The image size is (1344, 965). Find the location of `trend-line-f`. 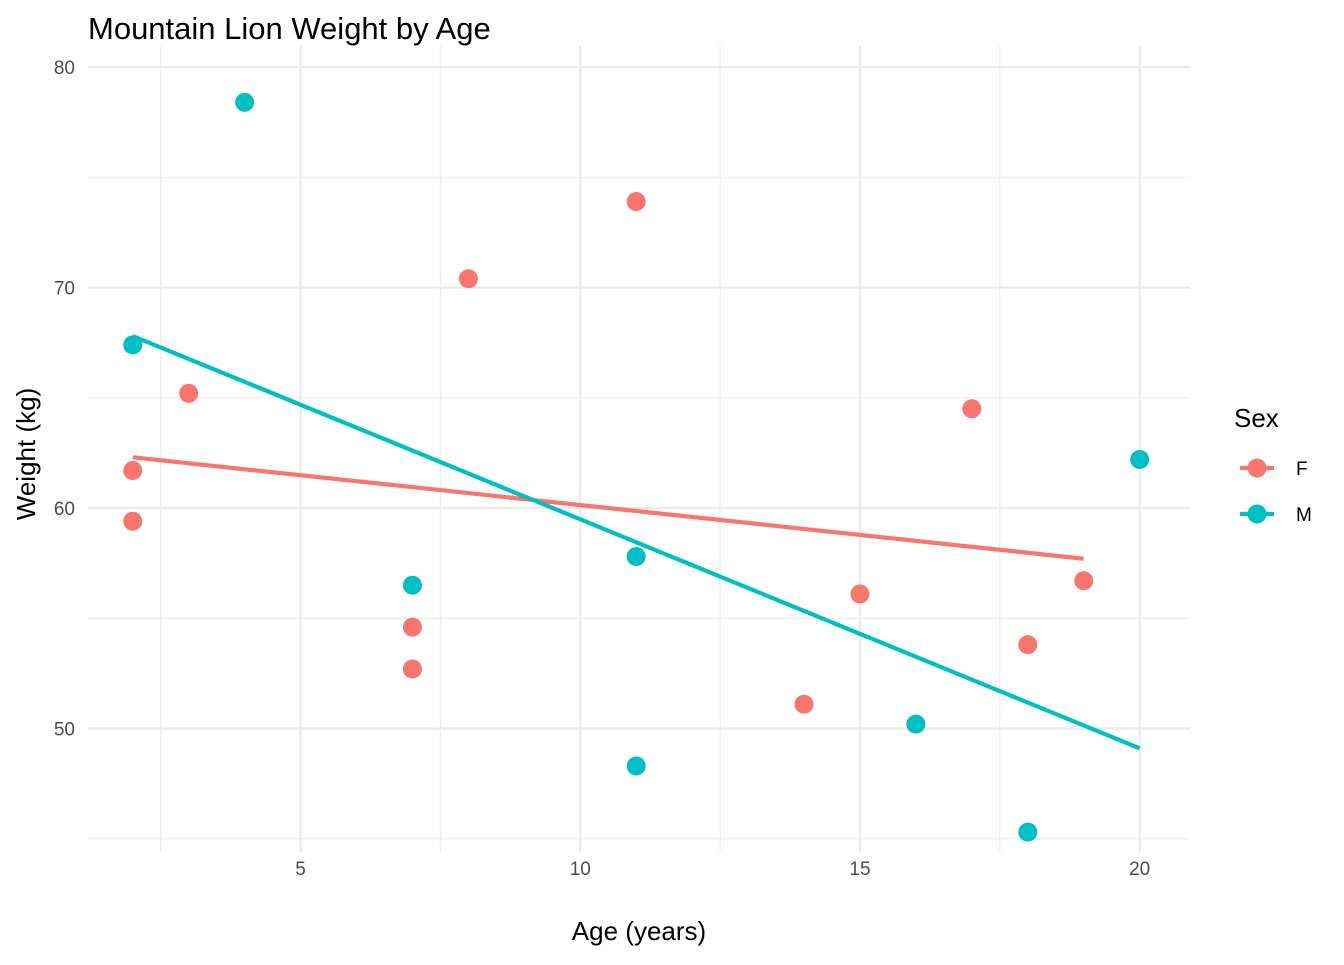

trend-line-f is located at coordinates (608, 508).